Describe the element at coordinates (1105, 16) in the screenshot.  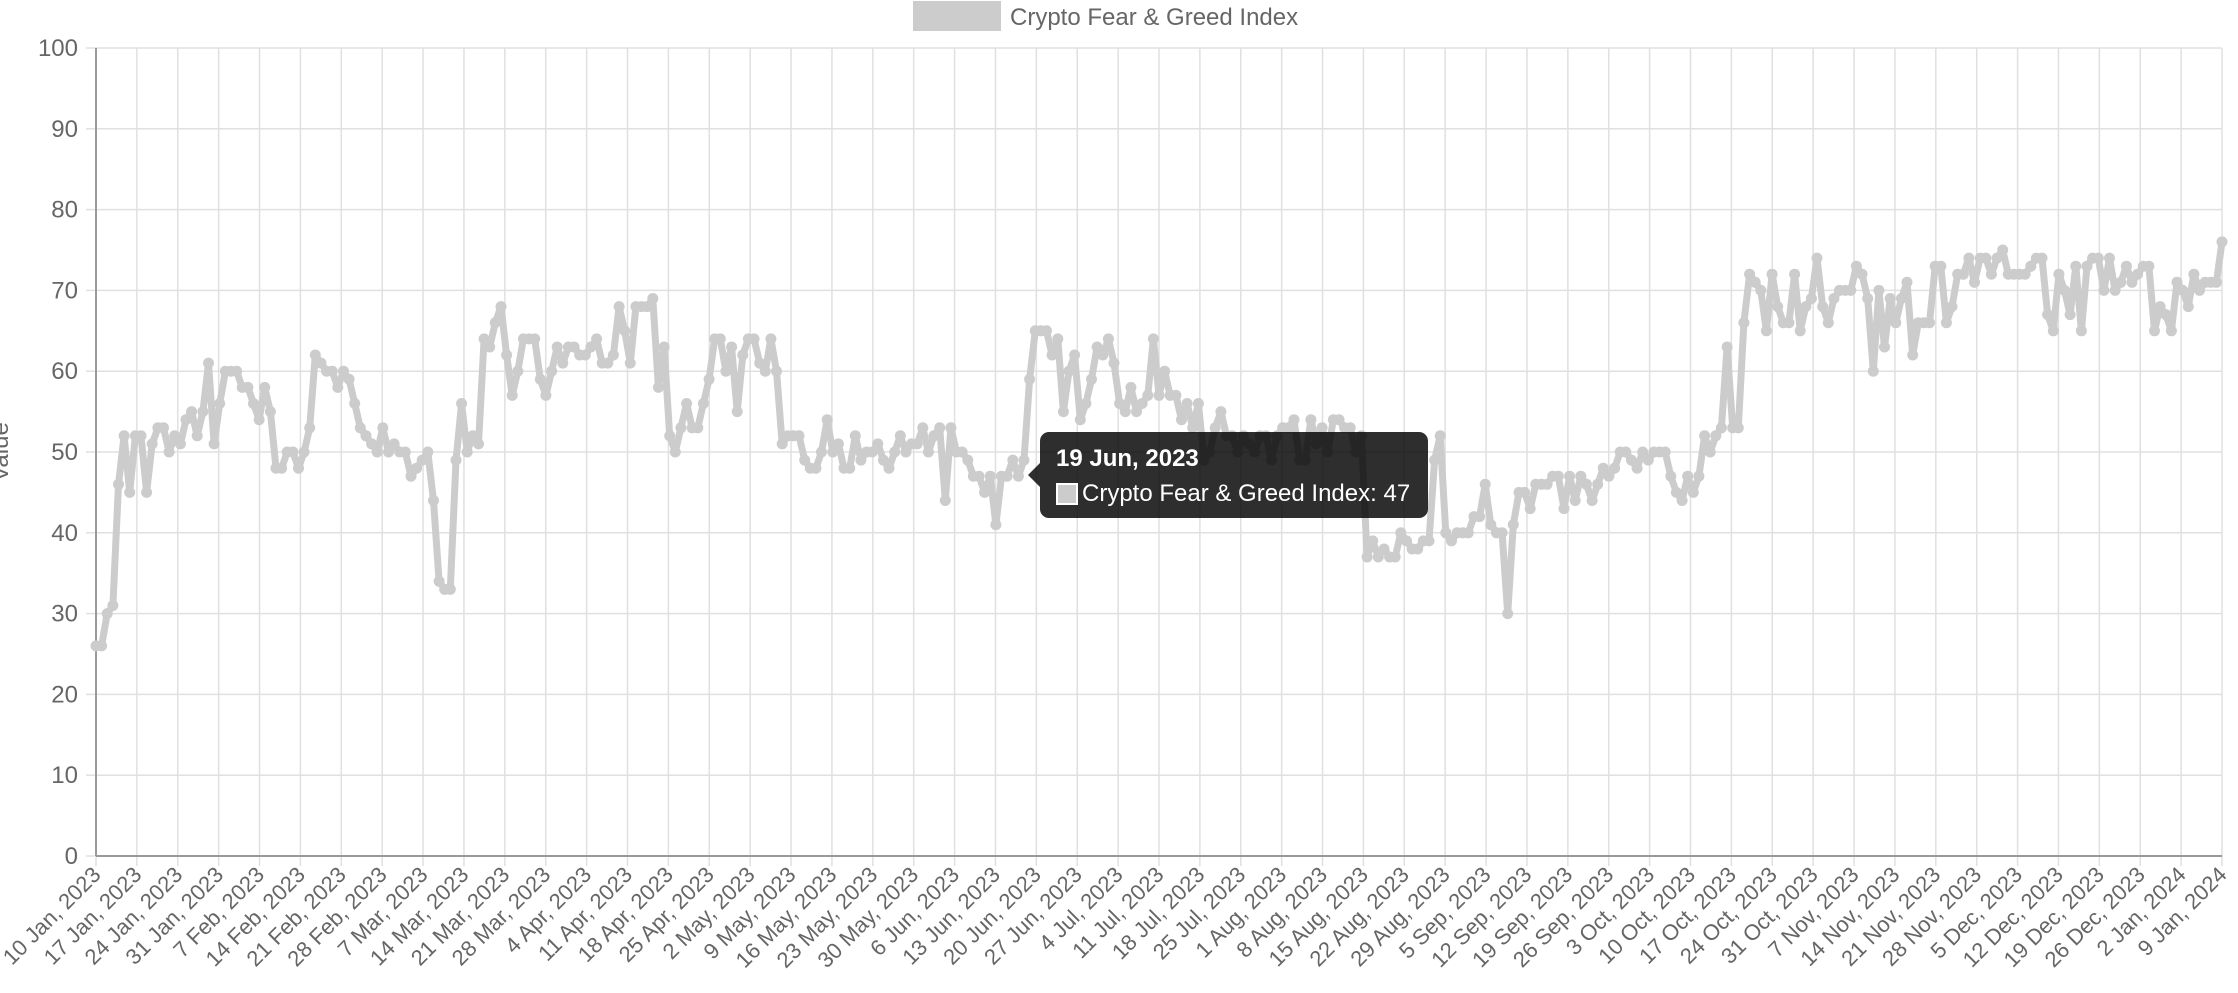
I see `legend: Crypto Fear & Greed Index` at that location.